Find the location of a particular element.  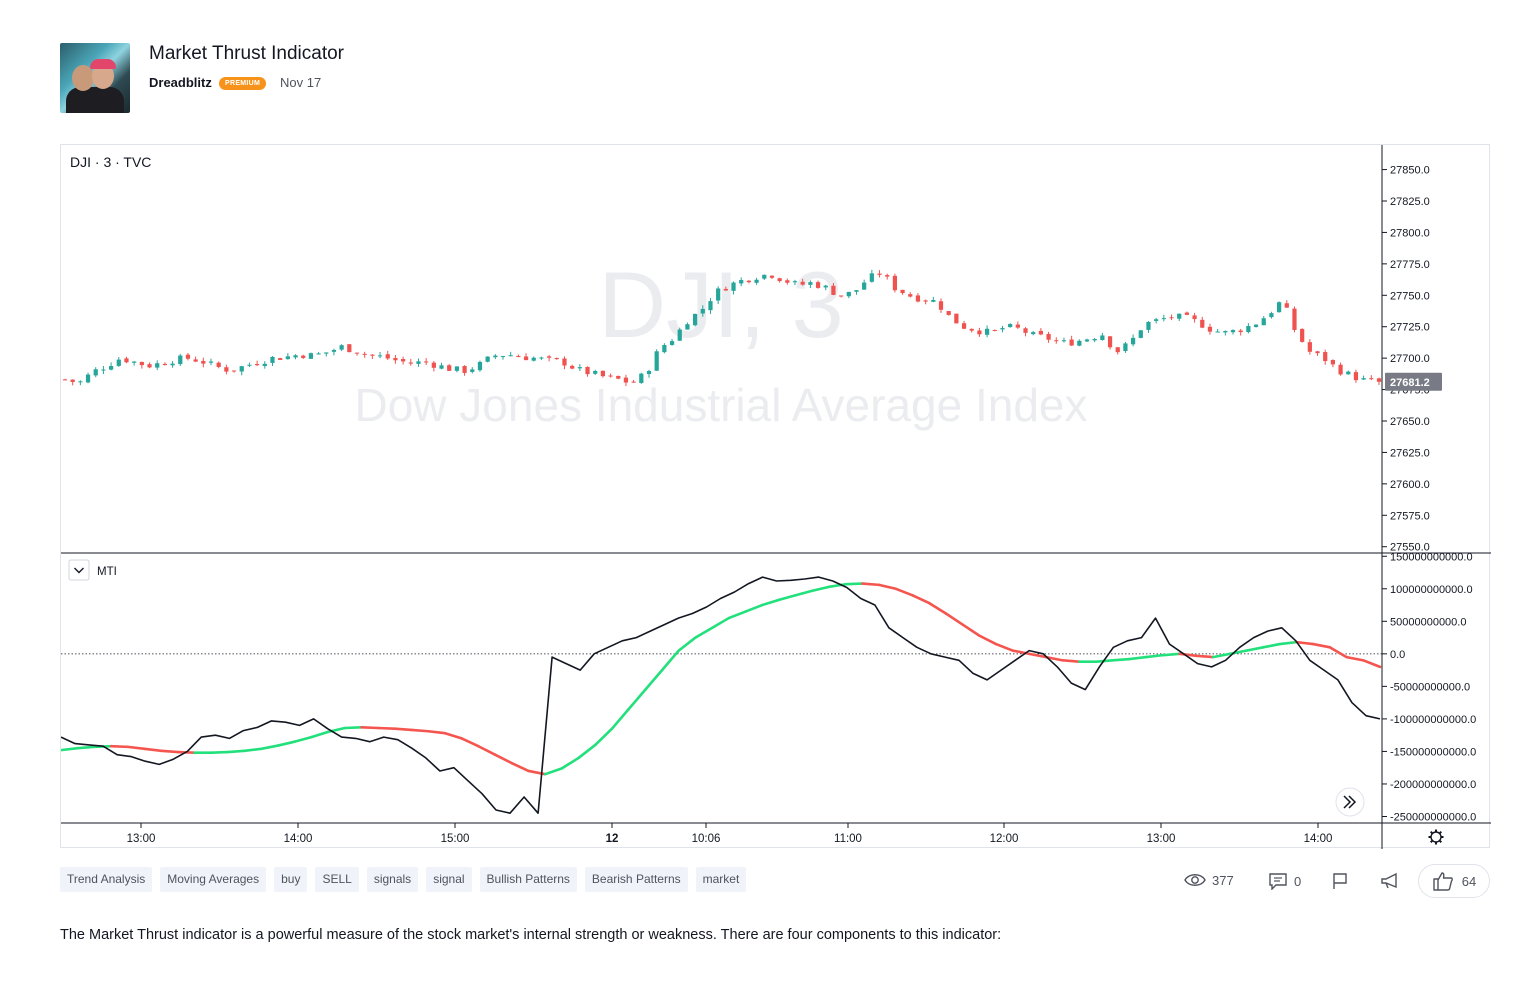

tag-3: SELL is located at coordinates (337, 879).